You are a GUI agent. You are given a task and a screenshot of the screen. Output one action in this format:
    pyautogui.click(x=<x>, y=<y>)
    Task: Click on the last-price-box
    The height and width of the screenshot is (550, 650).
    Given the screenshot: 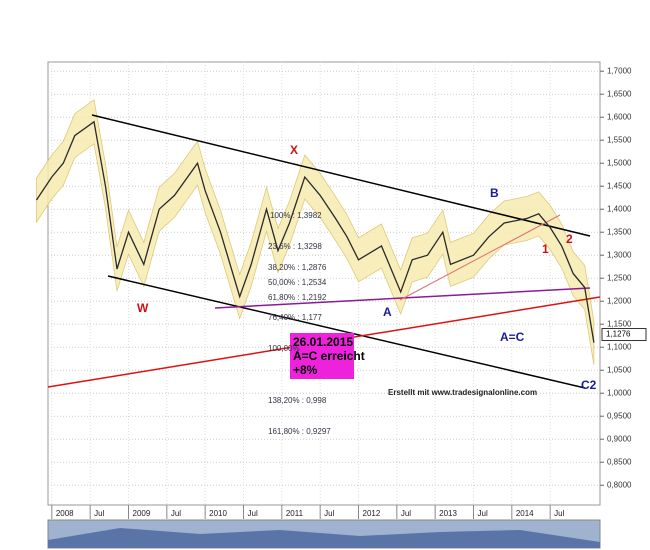 What is the action you would take?
    pyautogui.click(x=624, y=335)
    